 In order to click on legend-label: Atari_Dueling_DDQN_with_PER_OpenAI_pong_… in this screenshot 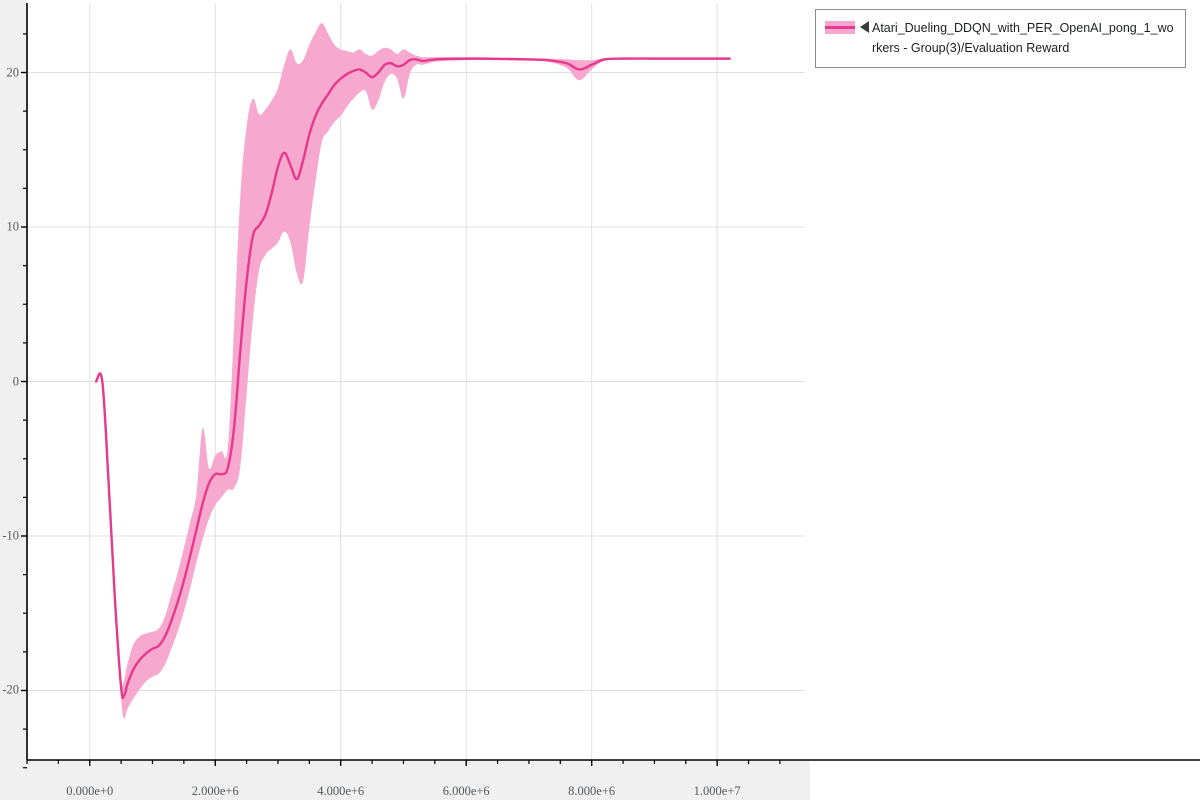, I will do `click(1024, 38)`.